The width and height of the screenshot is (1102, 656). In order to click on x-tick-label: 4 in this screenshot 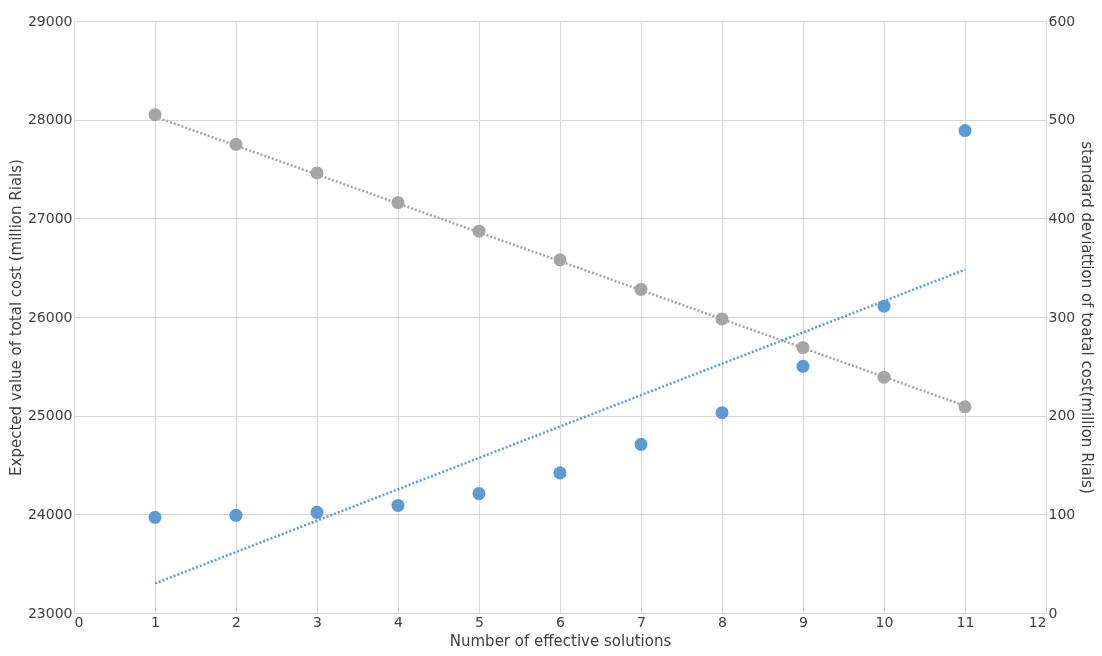, I will do `click(399, 621)`.